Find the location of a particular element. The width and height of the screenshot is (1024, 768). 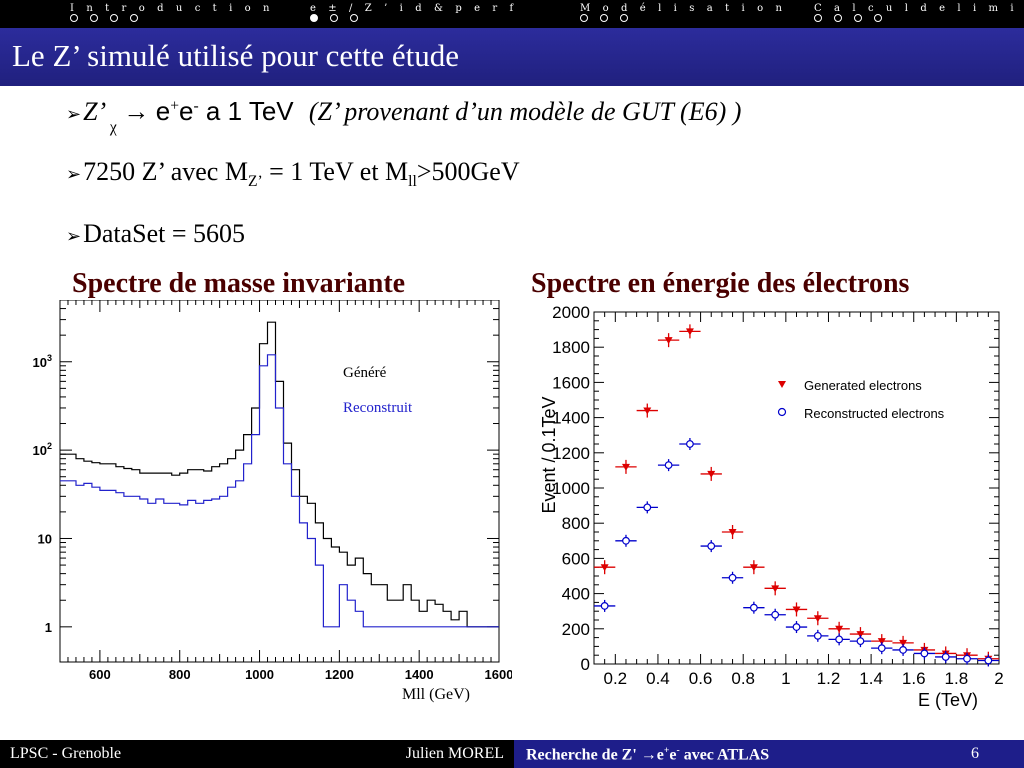

footer-talk-title-a: Recherche de Z' is located at coordinates (583, 755).